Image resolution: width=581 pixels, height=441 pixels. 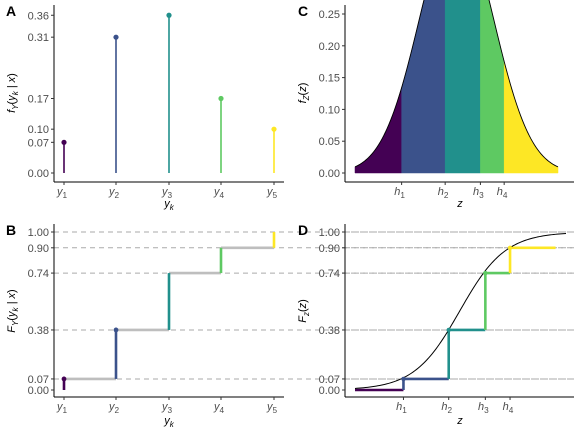 What do you see at coordinates (303, 230) in the screenshot?
I see `panel-tag: D` at bounding box center [303, 230].